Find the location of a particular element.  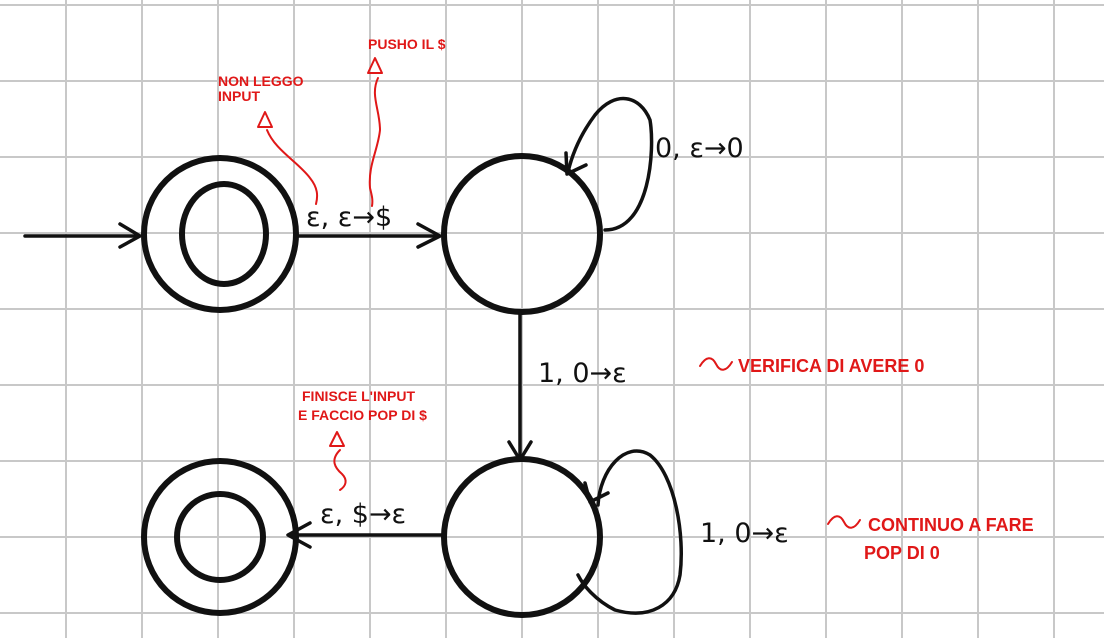

label-loop-q1: 0, ε→0 is located at coordinates (699, 148).